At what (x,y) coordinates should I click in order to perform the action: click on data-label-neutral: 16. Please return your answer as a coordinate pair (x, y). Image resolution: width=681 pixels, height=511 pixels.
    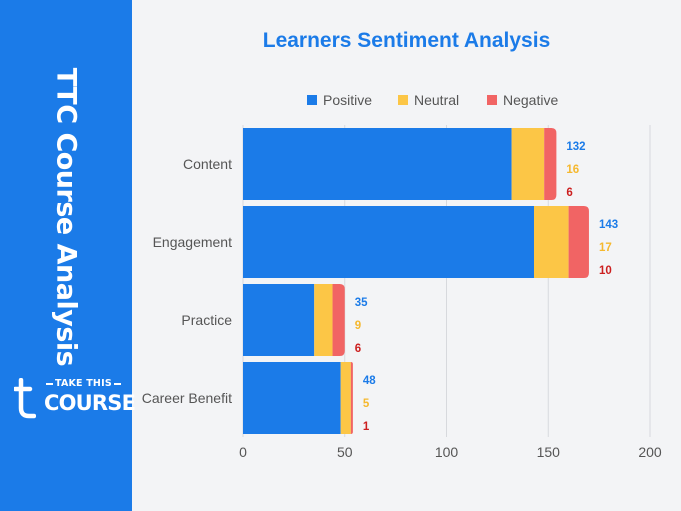
    Looking at the image, I should click on (572, 170).